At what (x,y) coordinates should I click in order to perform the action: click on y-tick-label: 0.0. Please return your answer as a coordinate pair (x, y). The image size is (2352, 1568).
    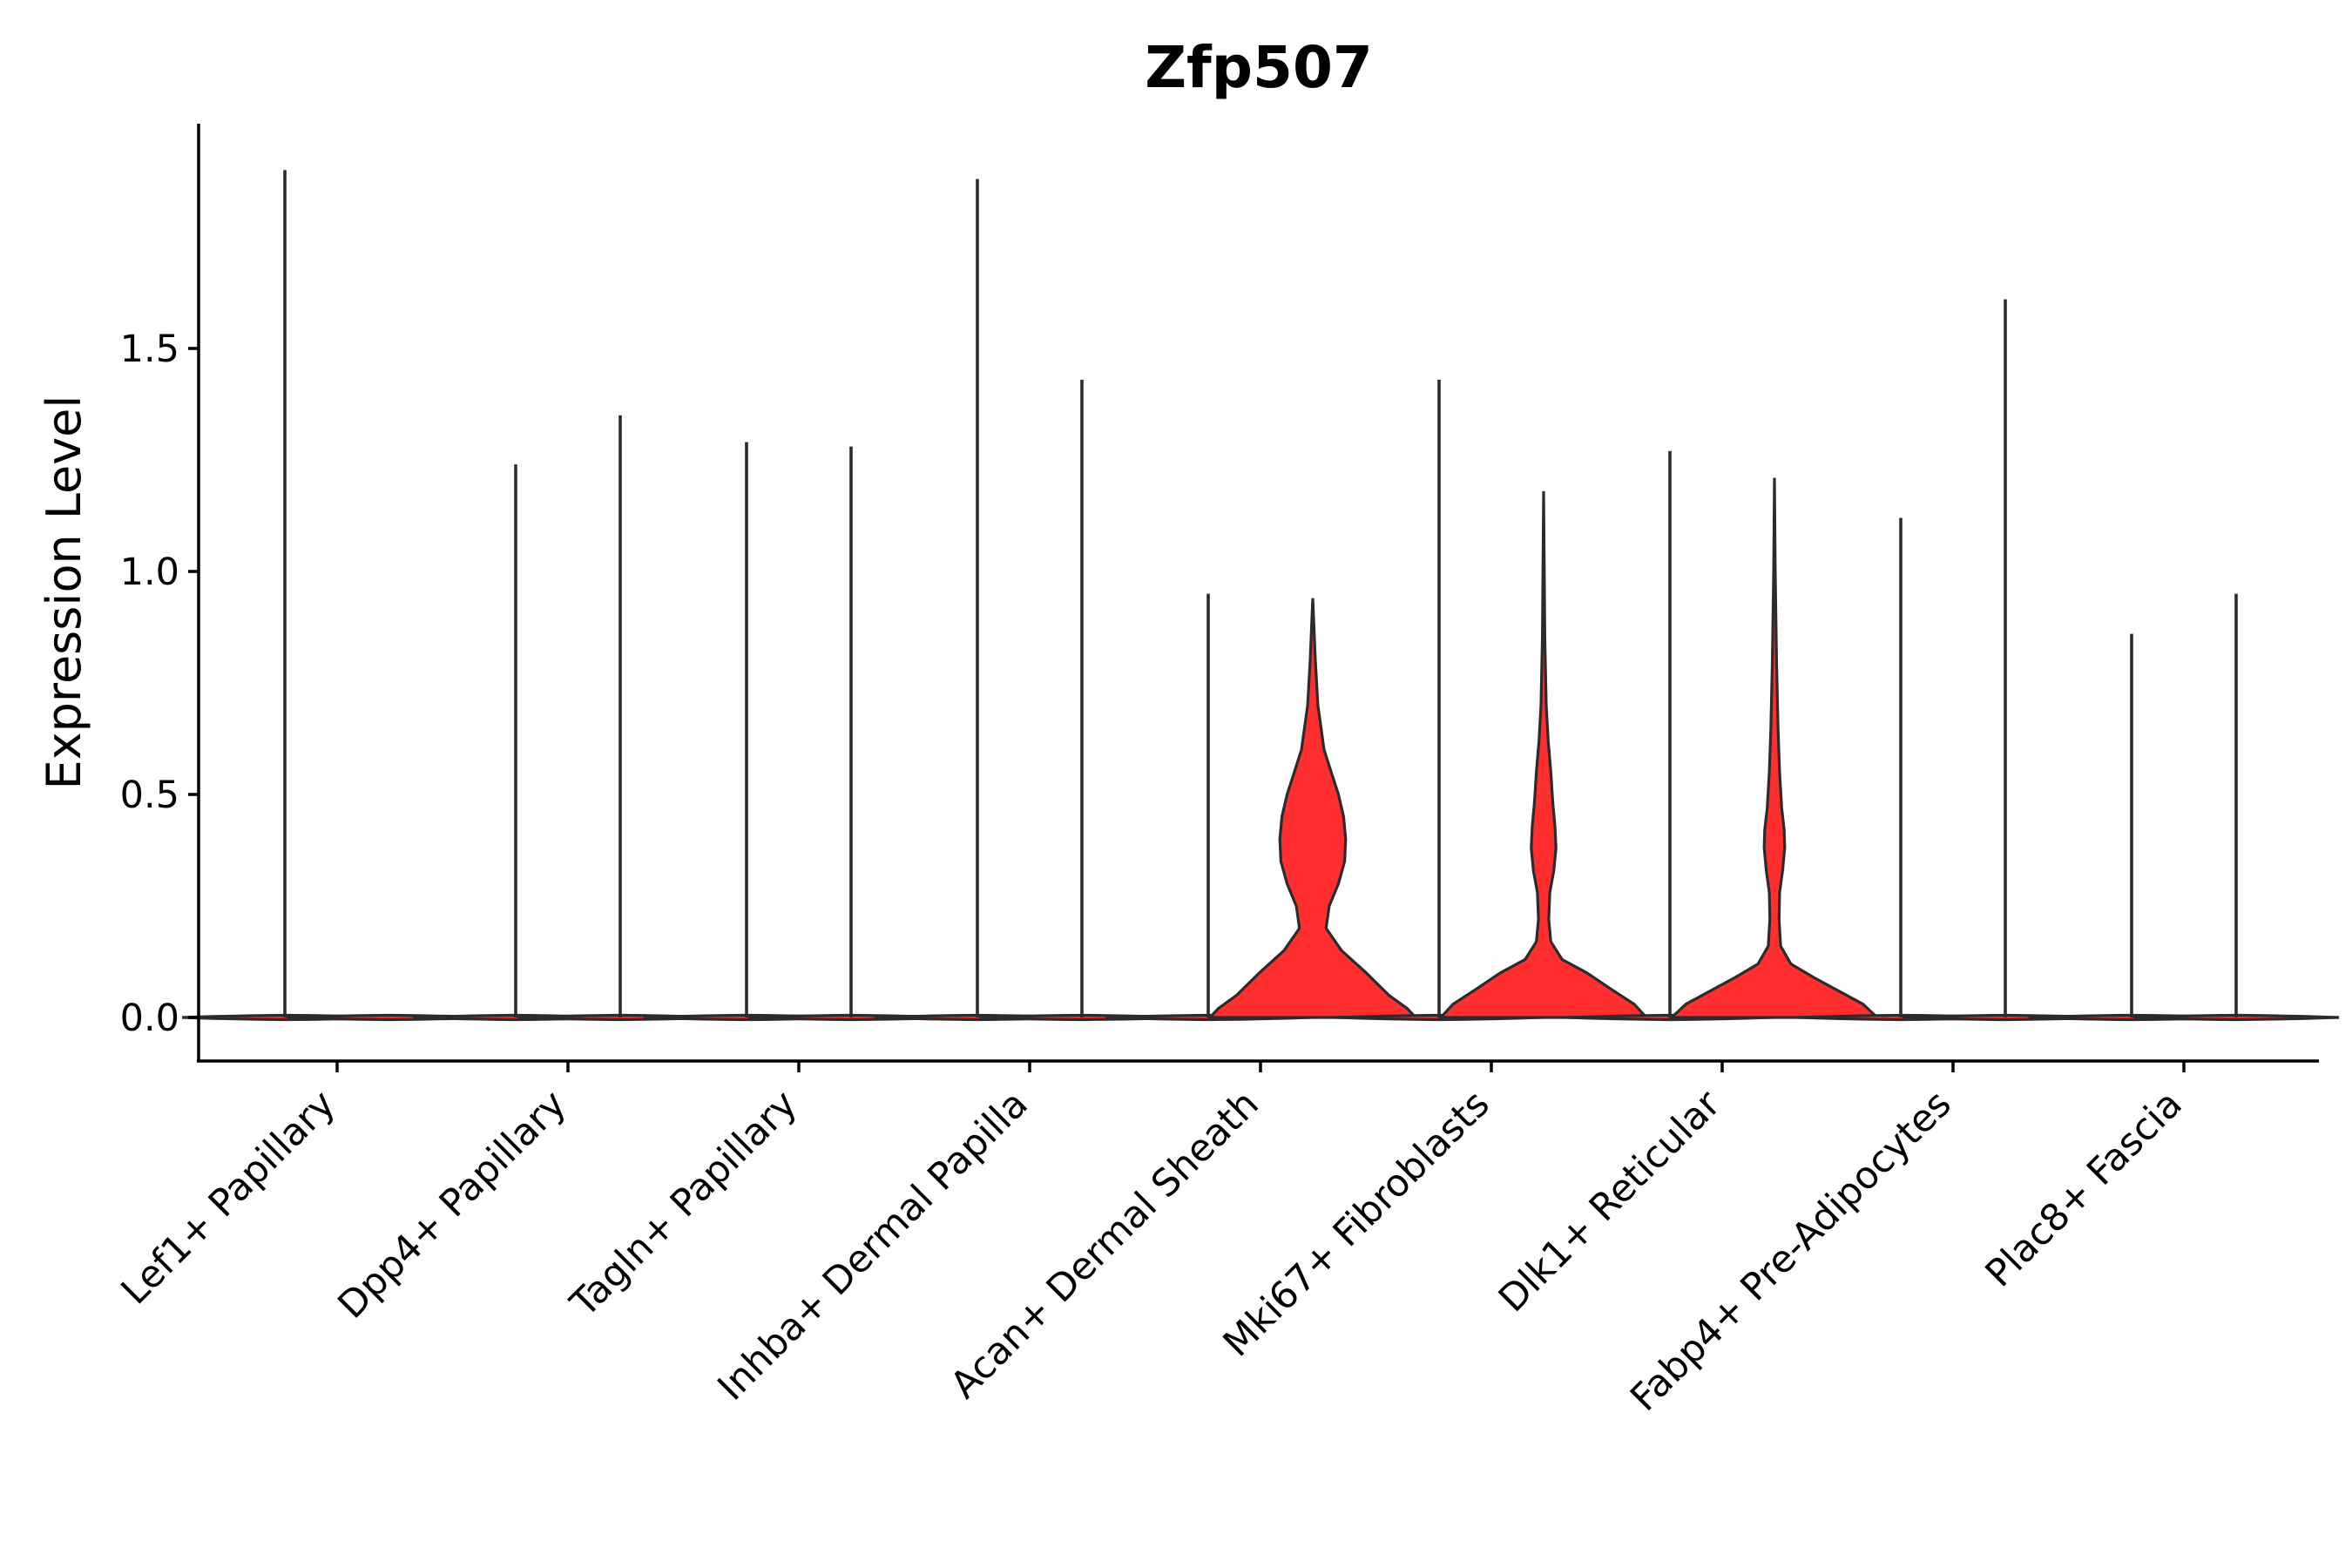
    Looking at the image, I should click on (150, 1018).